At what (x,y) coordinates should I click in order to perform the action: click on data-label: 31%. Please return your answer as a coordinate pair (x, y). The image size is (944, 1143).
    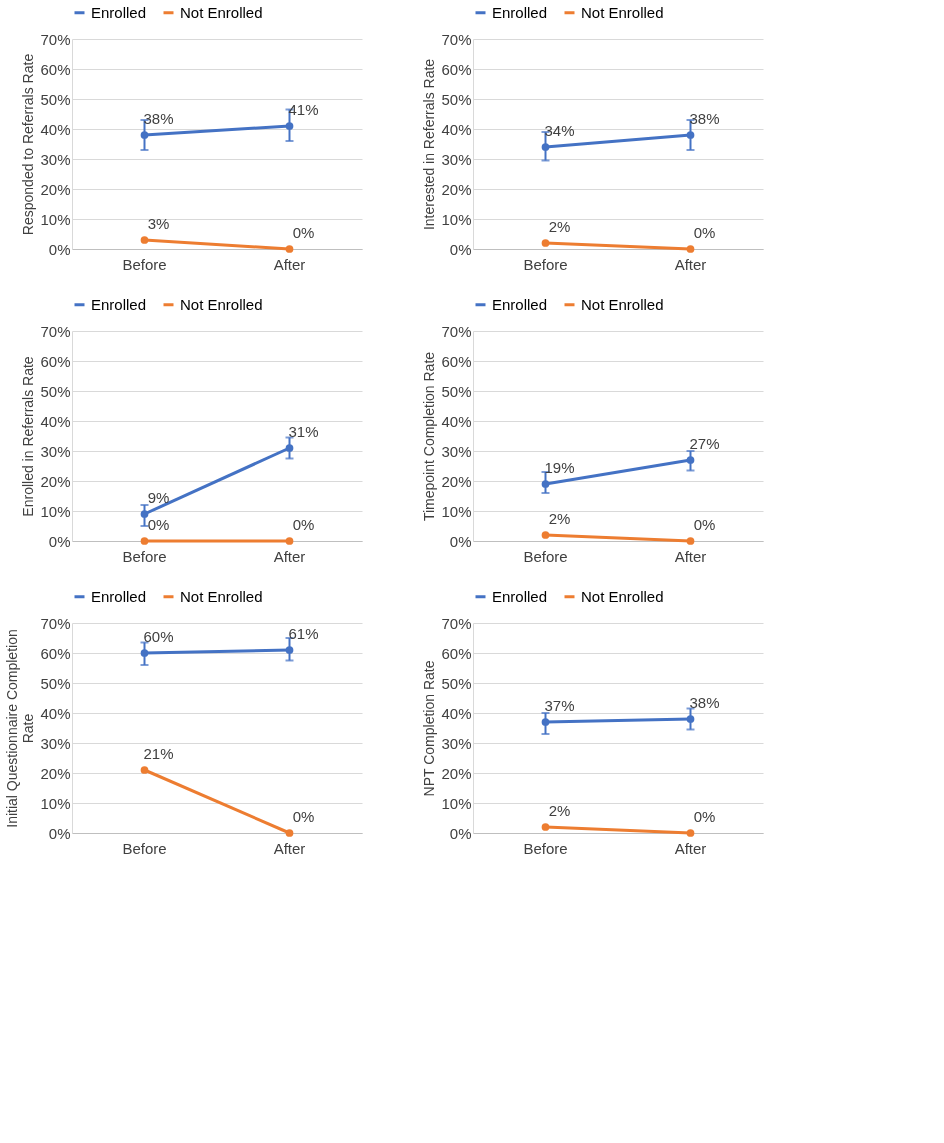
    Looking at the image, I should click on (303, 431).